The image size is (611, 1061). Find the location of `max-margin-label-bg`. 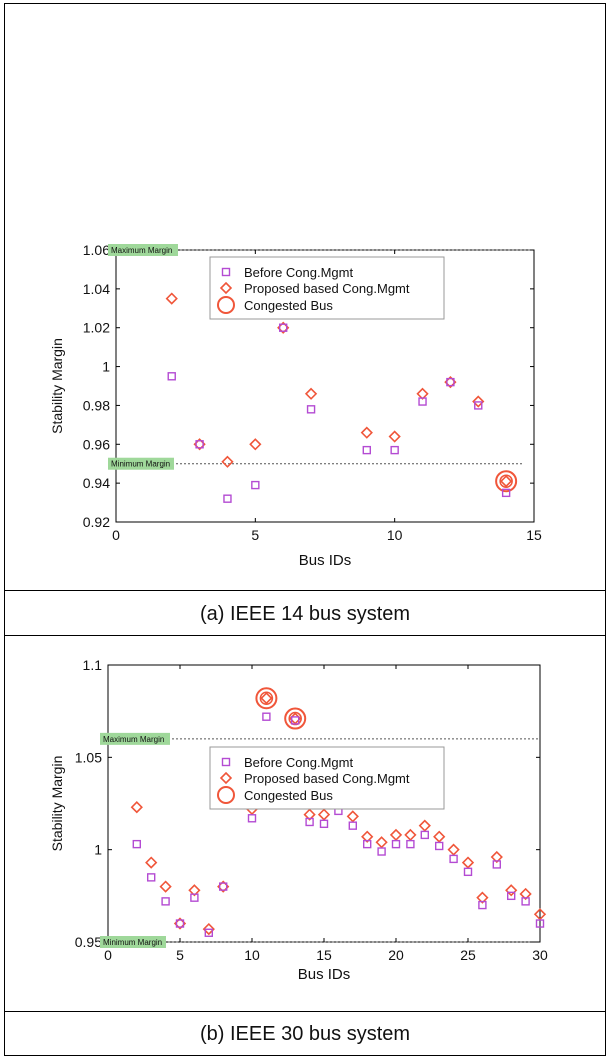

max-margin-label-bg is located at coordinates (143, 250).